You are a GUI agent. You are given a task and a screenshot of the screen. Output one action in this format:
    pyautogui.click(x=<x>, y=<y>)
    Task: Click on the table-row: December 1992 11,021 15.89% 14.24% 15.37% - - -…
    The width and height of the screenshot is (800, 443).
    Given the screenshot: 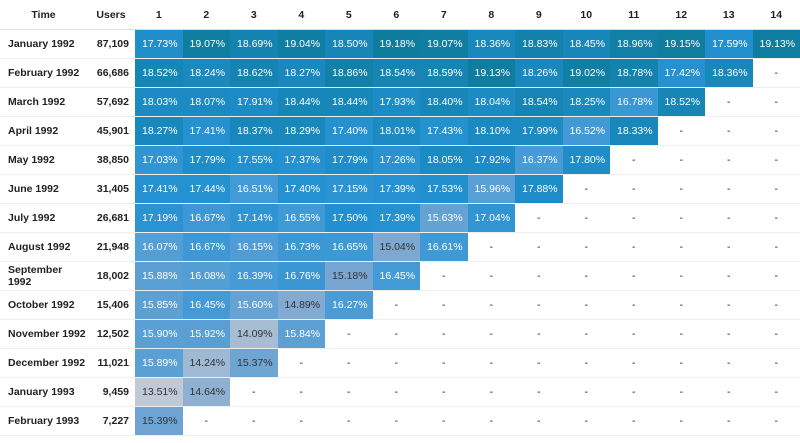 What is the action you would take?
    pyautogui.click(x=400, y=363)
    